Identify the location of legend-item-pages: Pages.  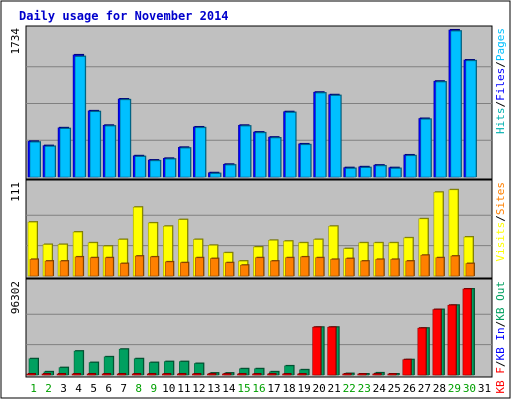
(500, 44).